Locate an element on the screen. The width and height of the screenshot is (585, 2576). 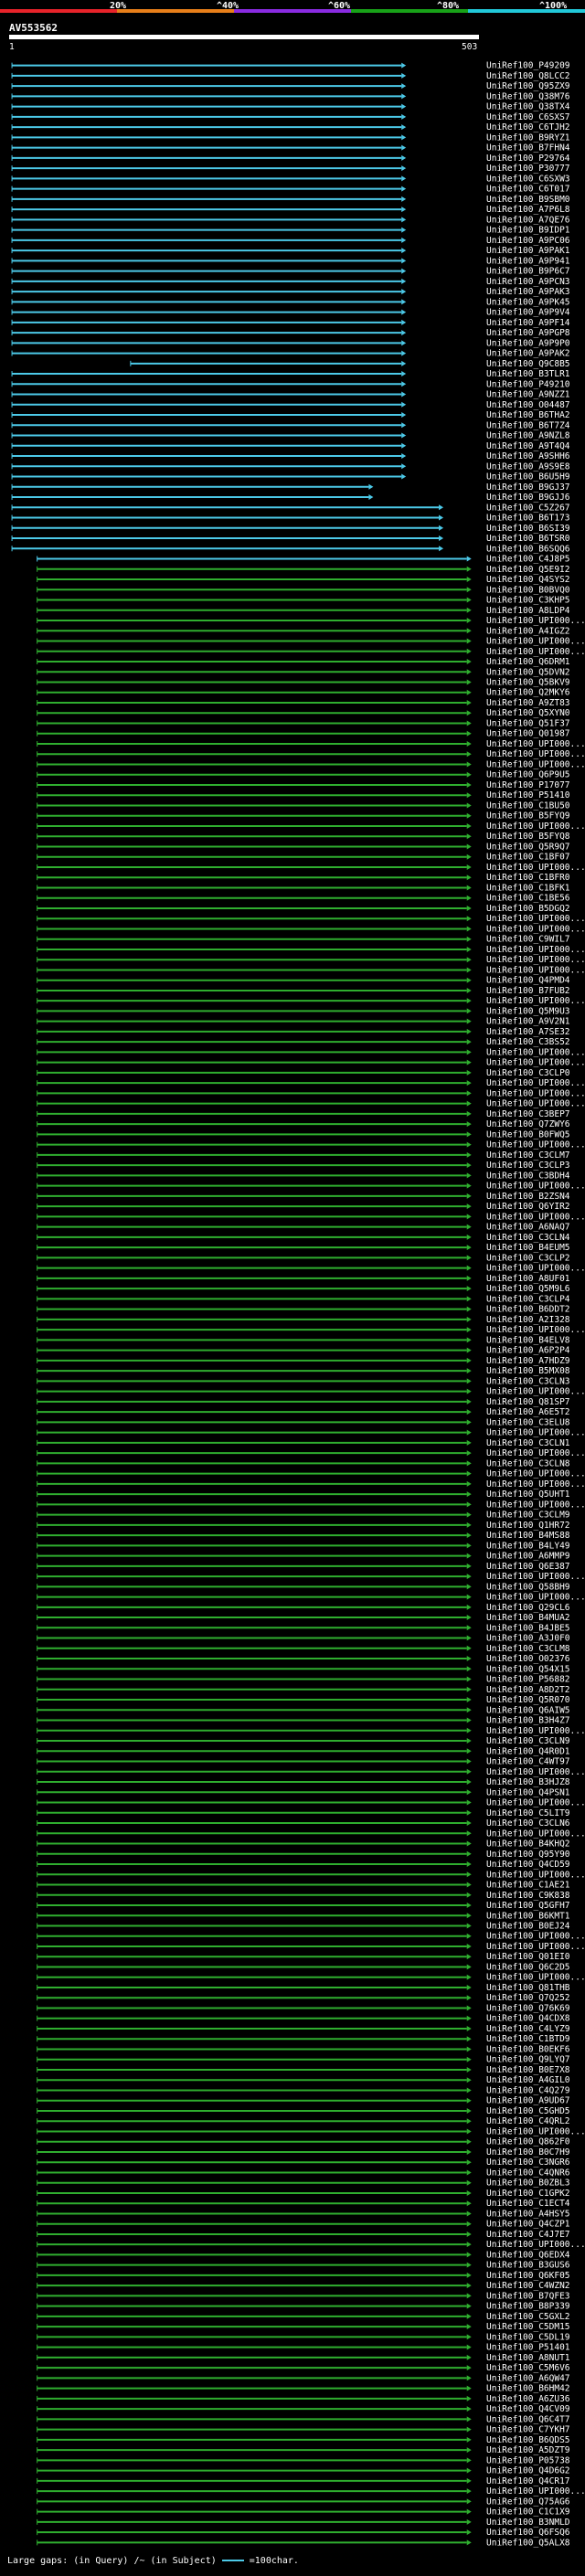
hit-label: UniRef100_C5M6V6 is located at coordinates (528, 2368).